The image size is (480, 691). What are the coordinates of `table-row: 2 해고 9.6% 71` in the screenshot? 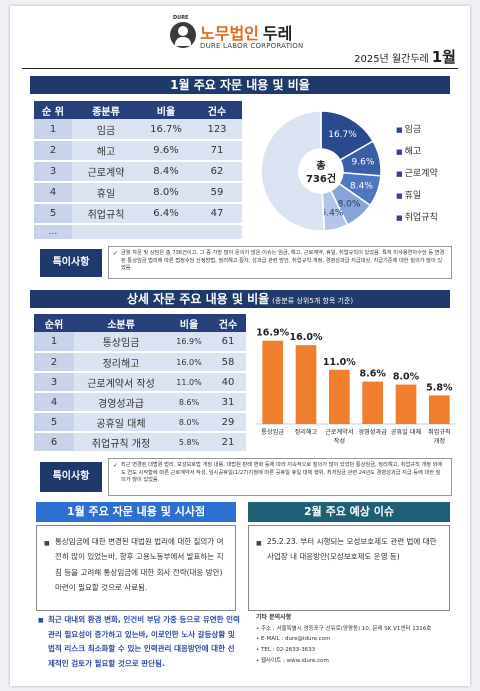 It's located at (138, 151).